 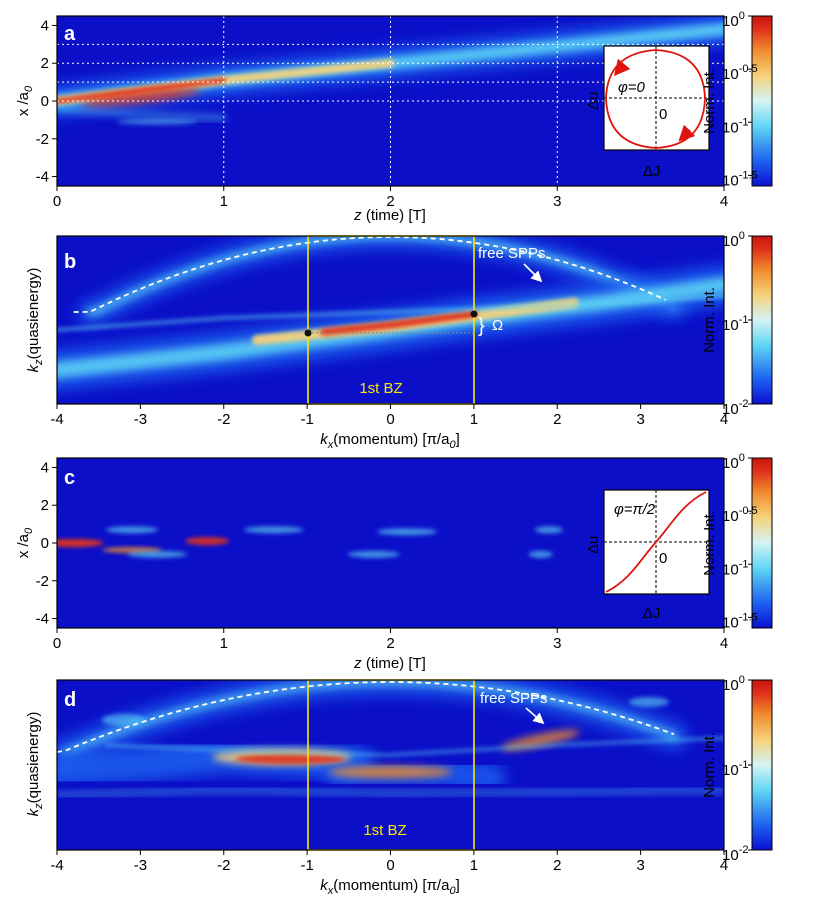 What do you see at coordinates (25, 100) in the screenshot?
I see `panel-a-ylabel: x /a0` at bounding box center [25, 100].